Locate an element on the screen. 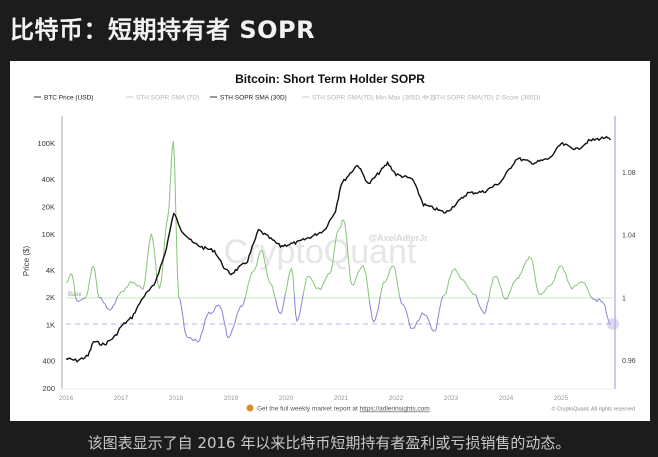 The height and width of the screenshot is (457, 658). legend-item: STH SOPR SMA (7D) is located at coordinates (162, 98).